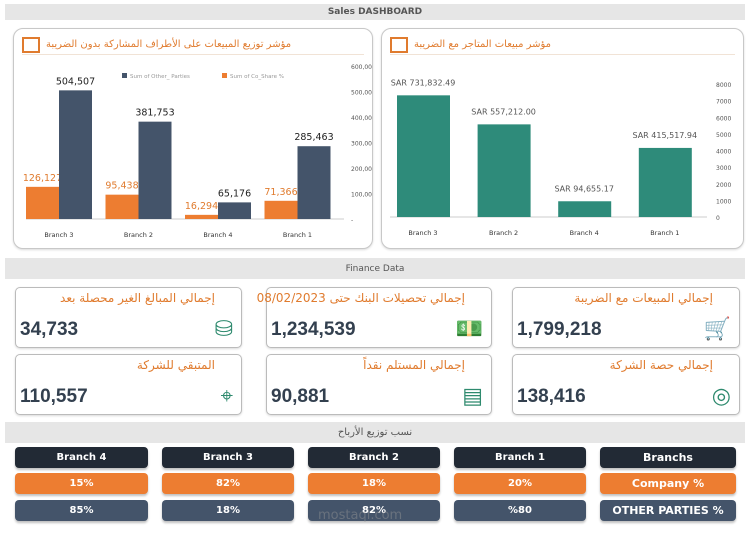 This screenshot has width=750, height=535. Describe the element at coordinates (42, 178) in the screenshot. I see `data-label: 126,127` at that location.